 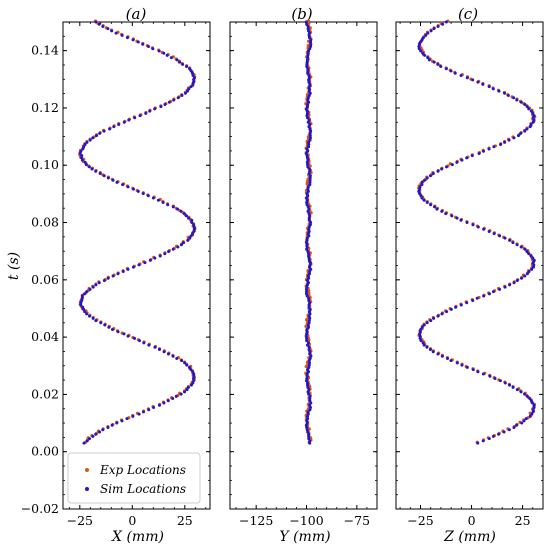 What do you see at coordinates (14, 266) in the screenshot?
I see `panel-a-ylabel: t (s)` at bounding box center [14, 266].